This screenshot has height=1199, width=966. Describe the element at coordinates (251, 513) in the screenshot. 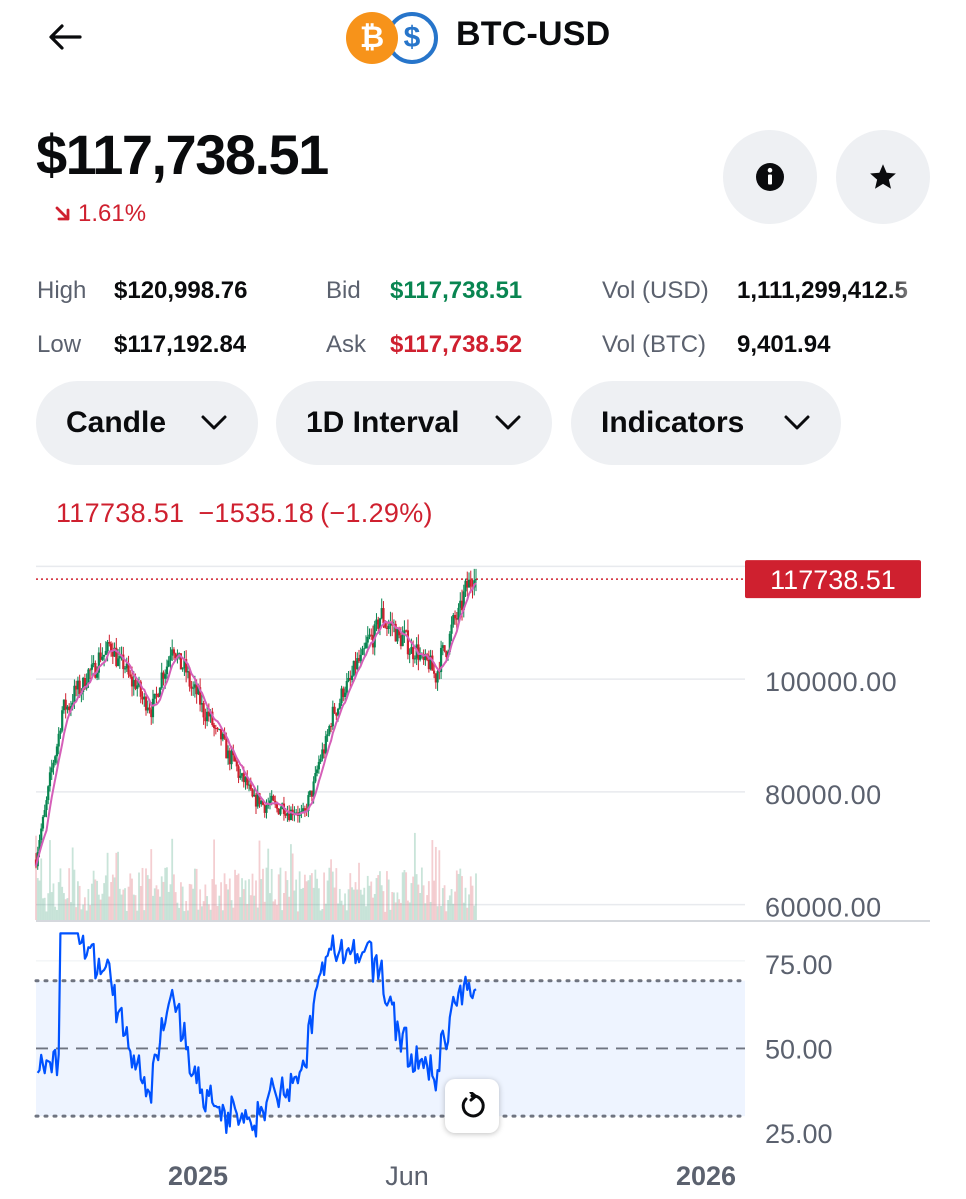

I see `chart-ohlc-header: 117738.51 −1535.18 (−1.29%)` at that location.